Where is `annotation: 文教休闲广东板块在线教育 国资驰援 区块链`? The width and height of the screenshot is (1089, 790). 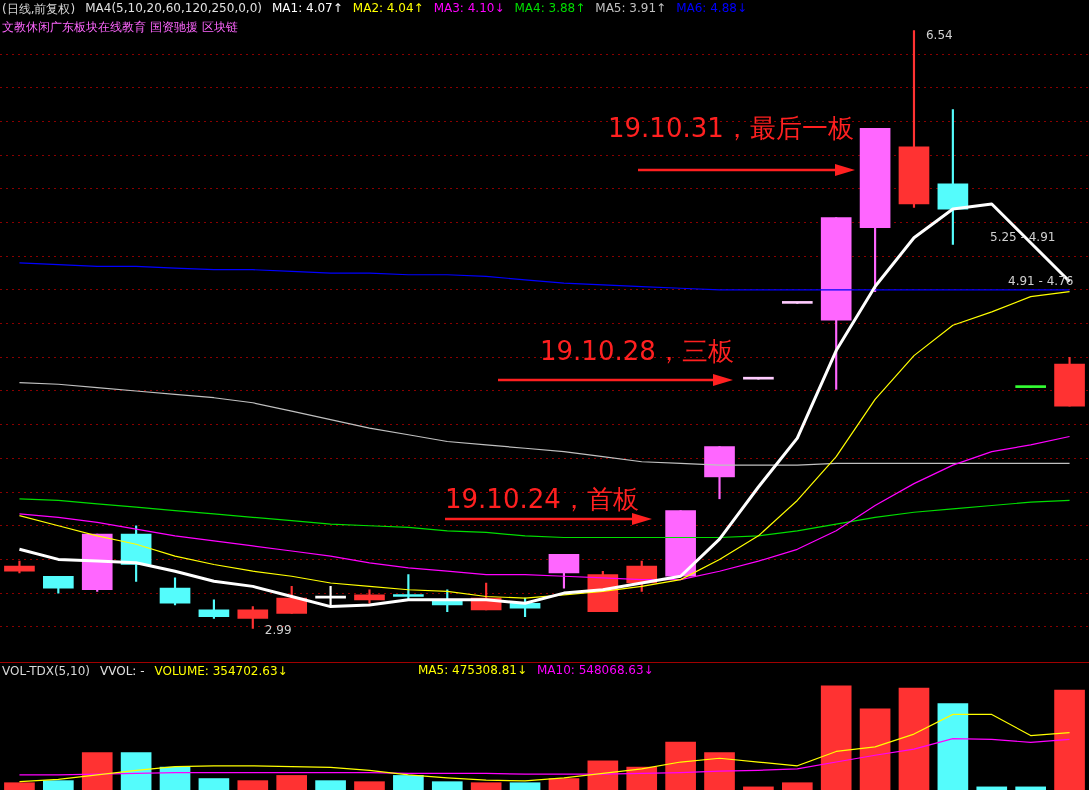
annotation: 文教休闲广东板块在线教育 国资驰援 区块链 is located at coordinates (120, 27).